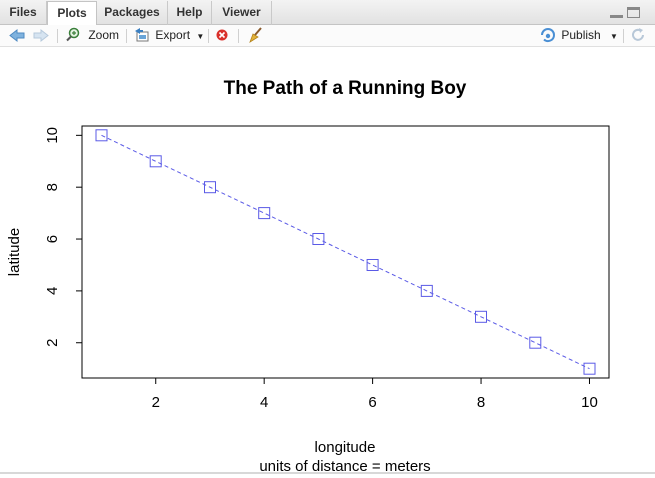  Describe the element at coordinates (14, 252) in the screenshot. I see `y-axis-label: latitude` at that location.